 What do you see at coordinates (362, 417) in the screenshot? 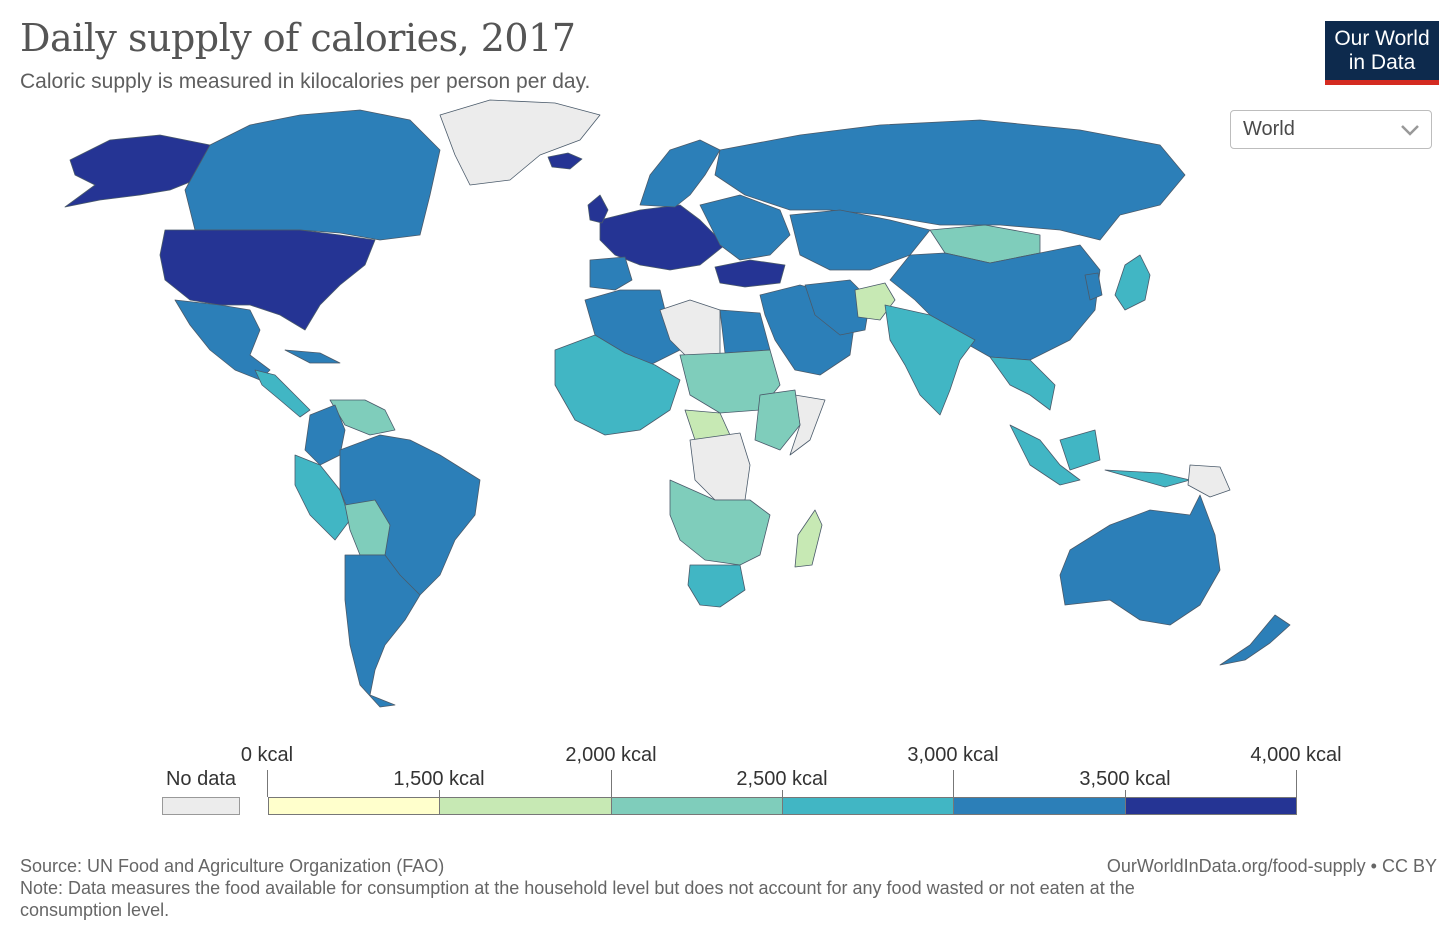
I see `region-venezuela` at bounding box center [362, 417].